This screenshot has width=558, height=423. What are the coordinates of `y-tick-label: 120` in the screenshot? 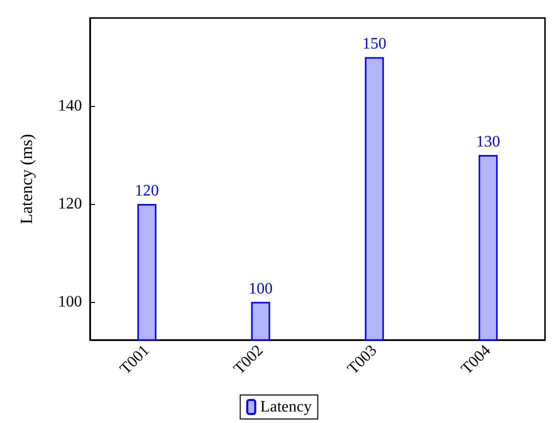 It's located at (70, 203).